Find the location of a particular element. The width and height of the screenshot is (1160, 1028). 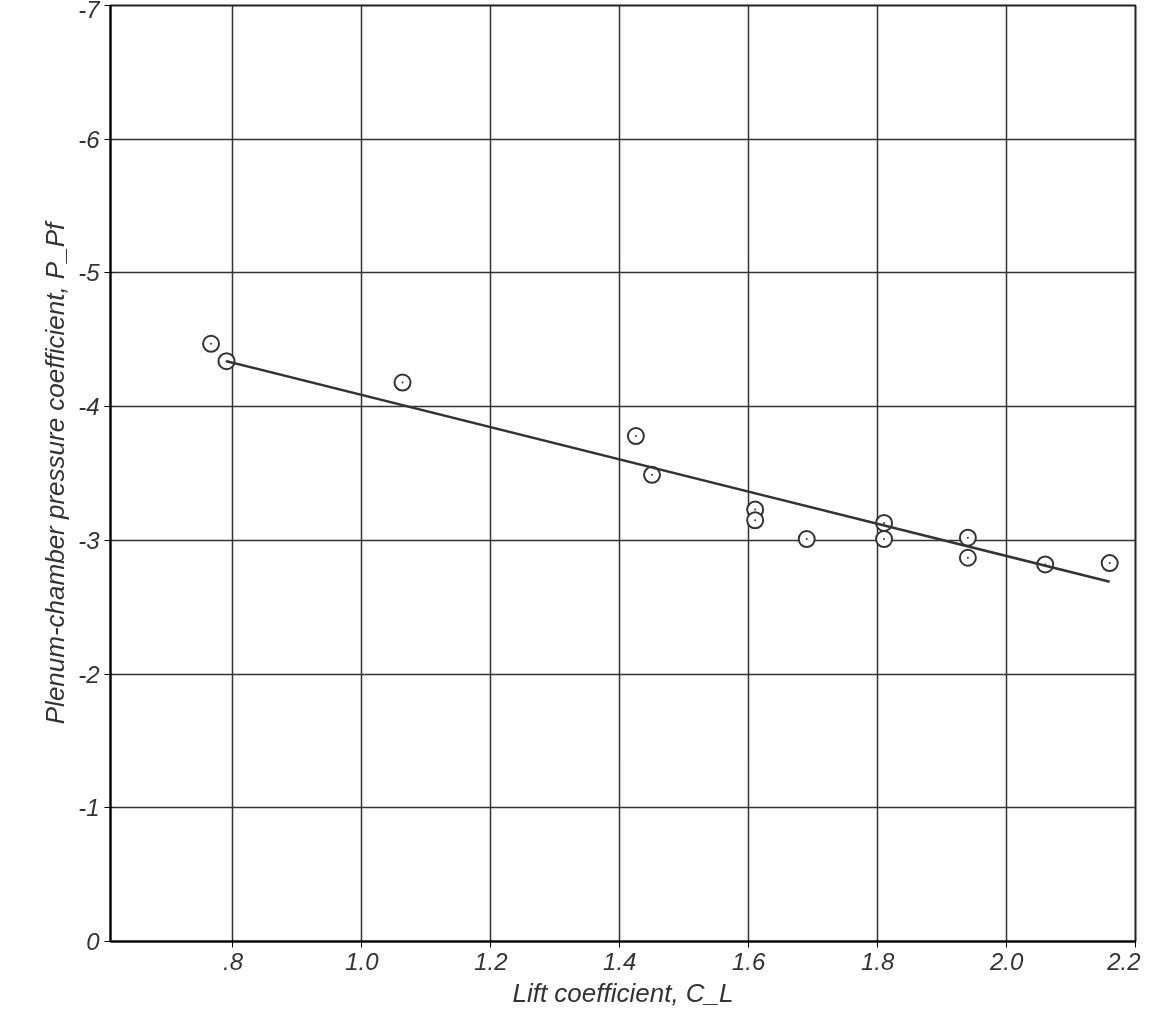

y-tick-label: -7 is located at coordinates (90, 11).